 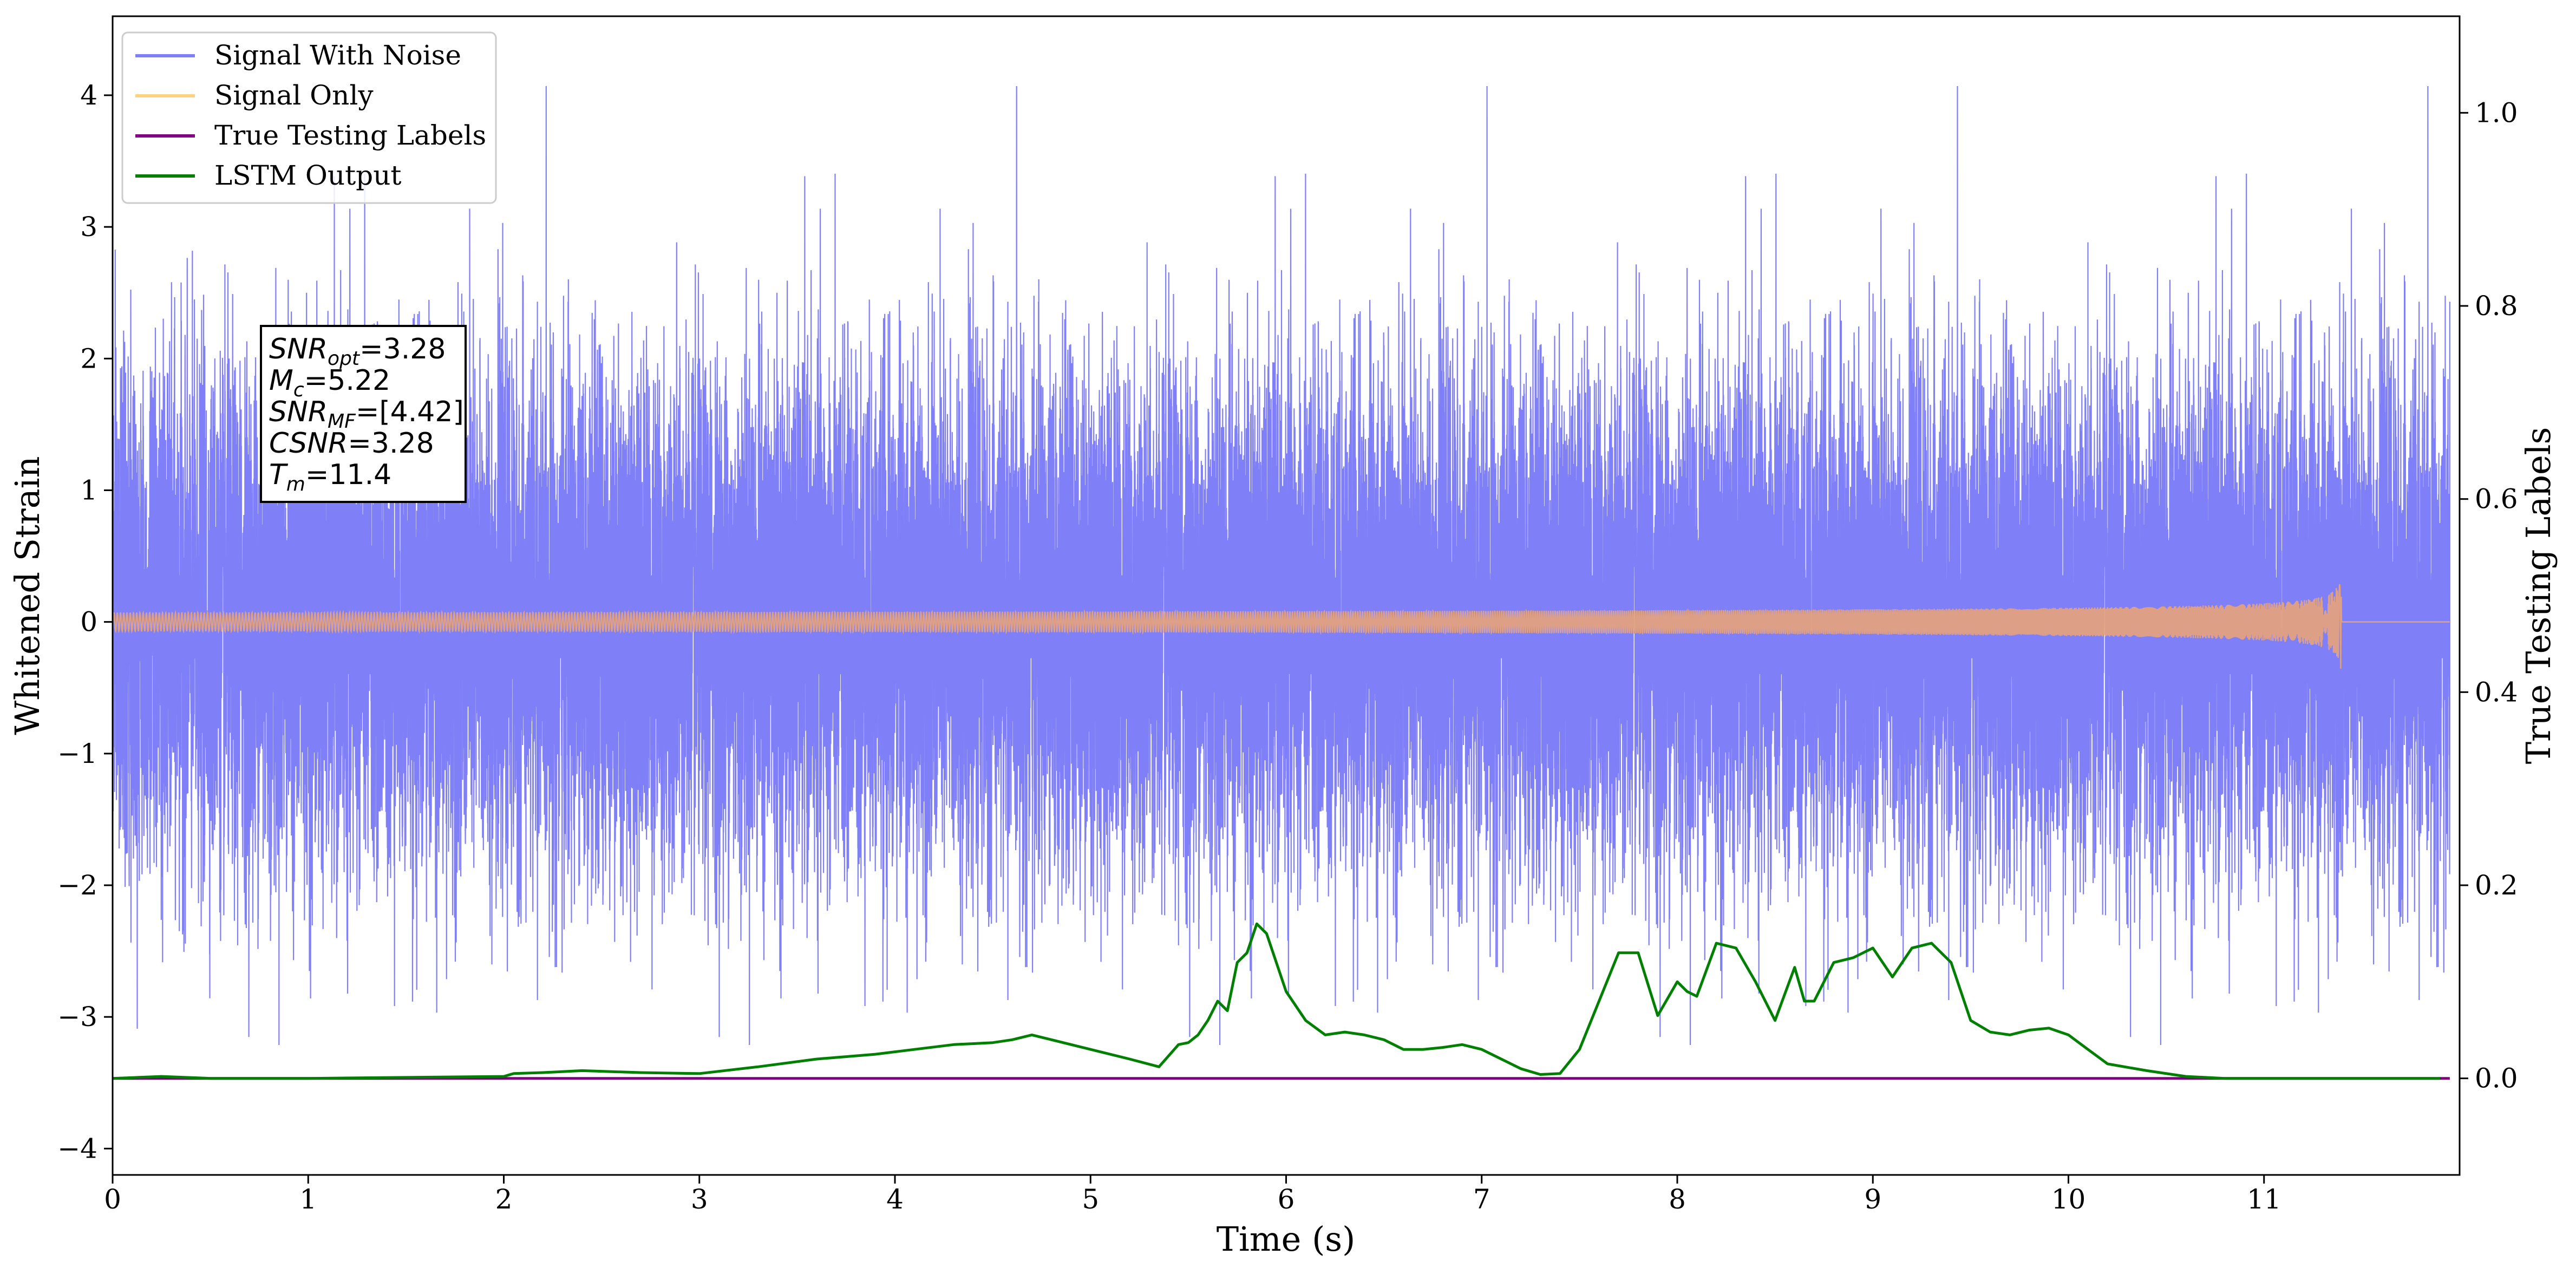 I want to click on y-right-tick-label: 0.2, so click(x=2496, y=885).